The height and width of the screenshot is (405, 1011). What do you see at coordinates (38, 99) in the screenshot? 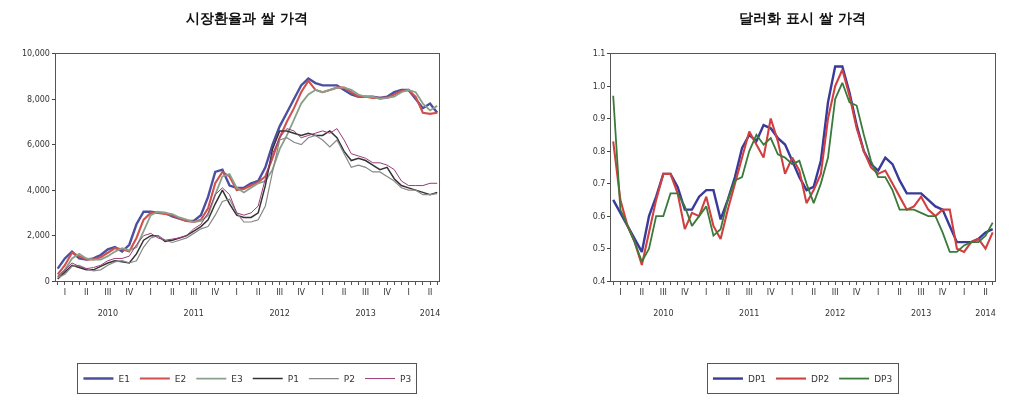
I see `y-tick-label: 8,000` at bounding box center [38, 99].